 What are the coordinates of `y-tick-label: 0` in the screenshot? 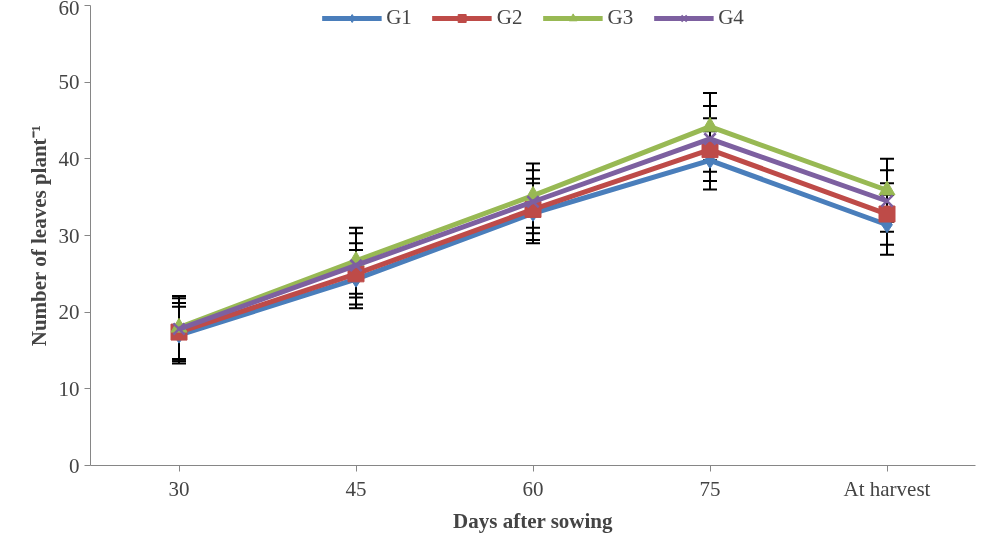 It's located at (74, 465).